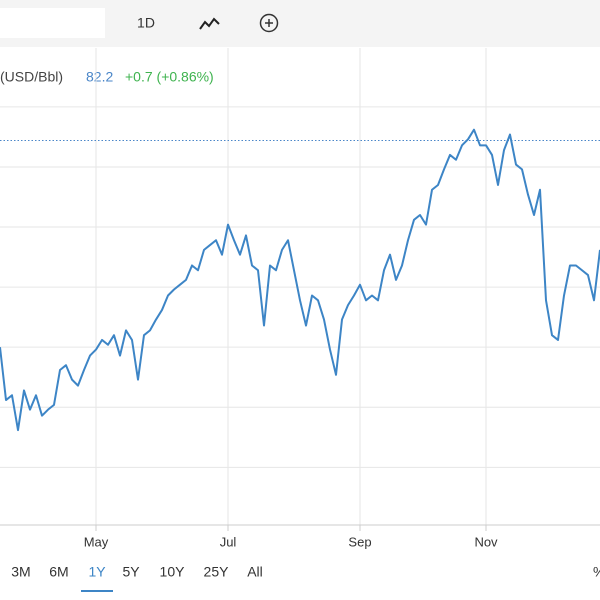 Image resolution: width=600 pixels, height=600 pixels. I want to click on search-box, so click(52, 23).